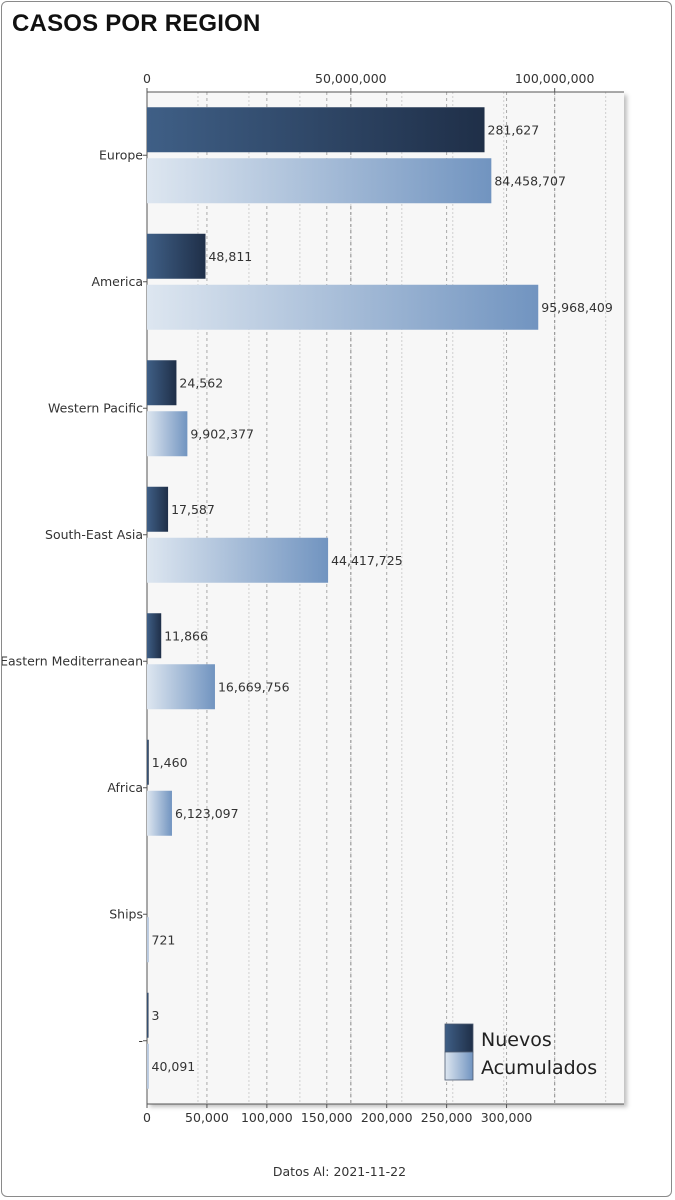 The height and width of the screenshot is (1200, 675). What do you see at coordinates (301, 1171) in the screenshot?
I see `footer-label: Datos Al:` at bounding box center [301, 1171].